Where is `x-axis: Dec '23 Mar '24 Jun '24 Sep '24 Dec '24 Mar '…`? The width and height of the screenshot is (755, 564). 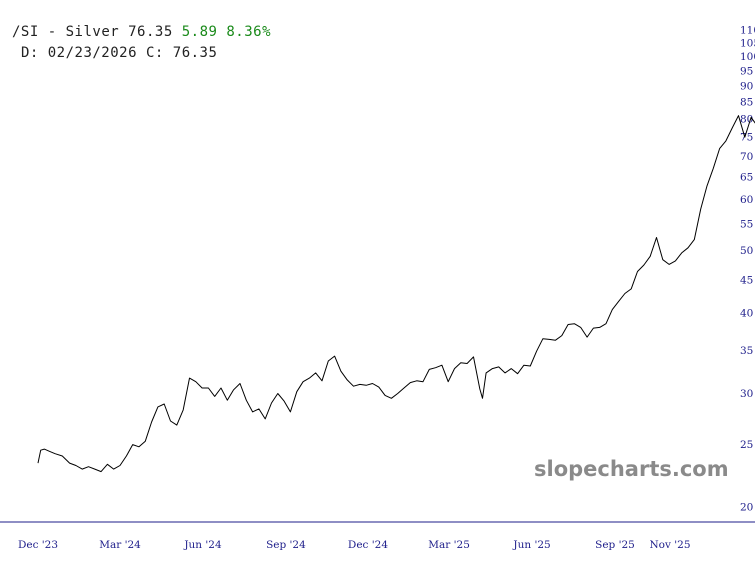 x-axis: Dec '23 Mar '24 Jun '24 Sep '24 Dec '24 Mar '… is located at coordinates (377, 536).